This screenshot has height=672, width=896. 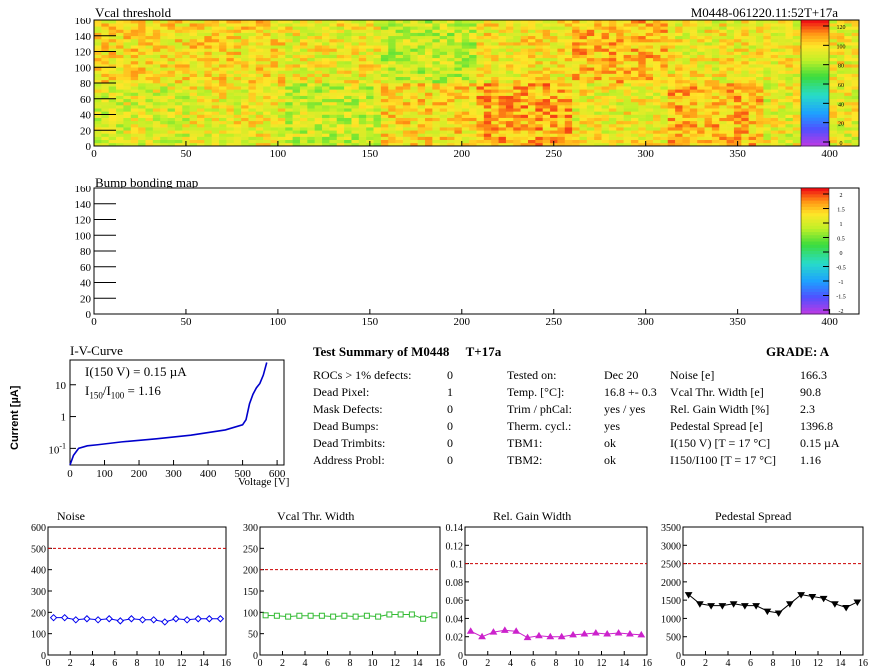 I want to click on colorbar-tick-label: 40, so click(x=841, y=105).